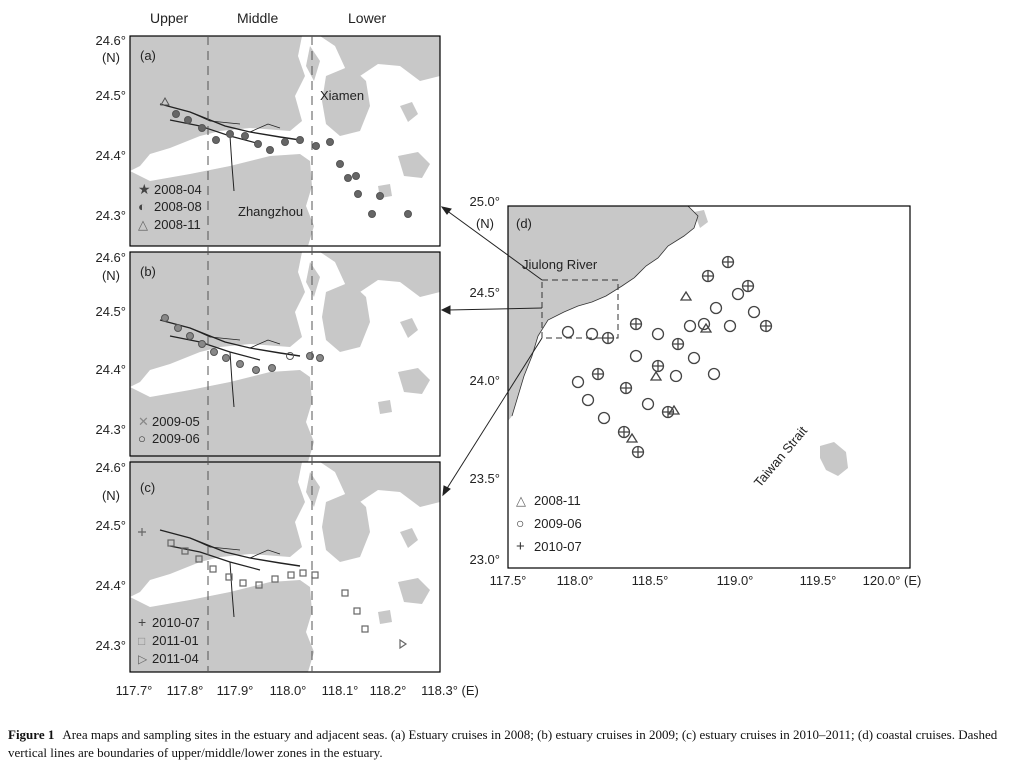  I want to click on legend-a-2008-11: 2008-11, so click(177, 224).